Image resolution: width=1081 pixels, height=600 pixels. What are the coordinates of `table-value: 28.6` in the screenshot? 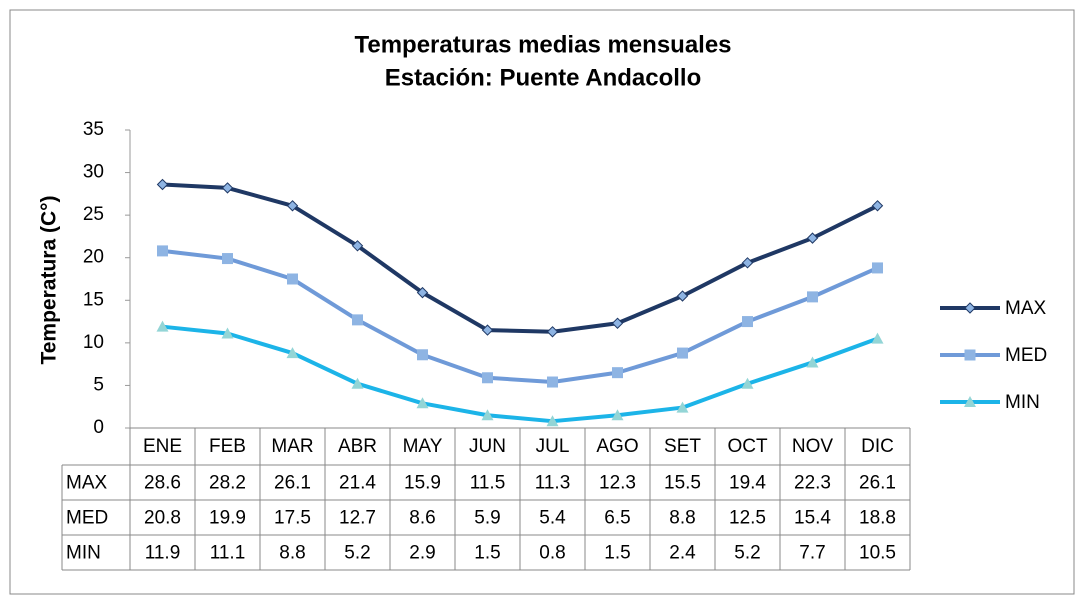 It's located at (162, 483).